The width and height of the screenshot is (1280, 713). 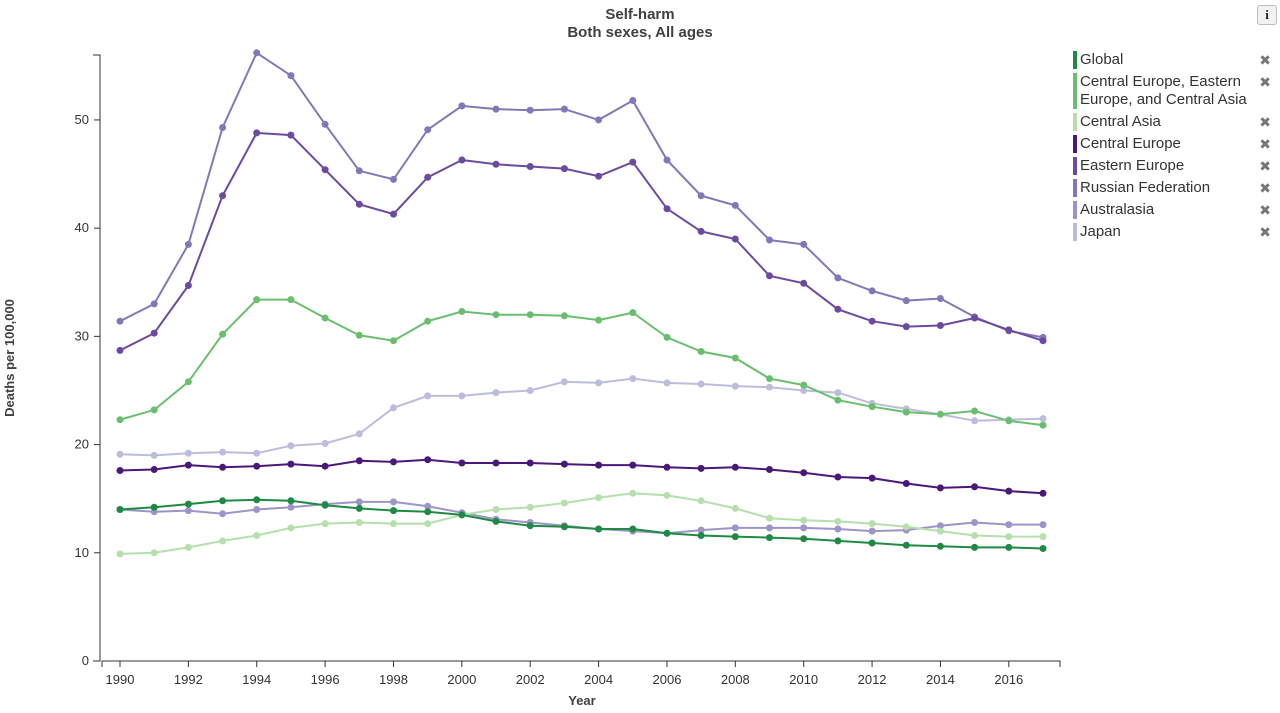 What do you see at coordinates (1267, 15) in the screenshot?
I see `info-button: i` at bounding box center [1267, 15].